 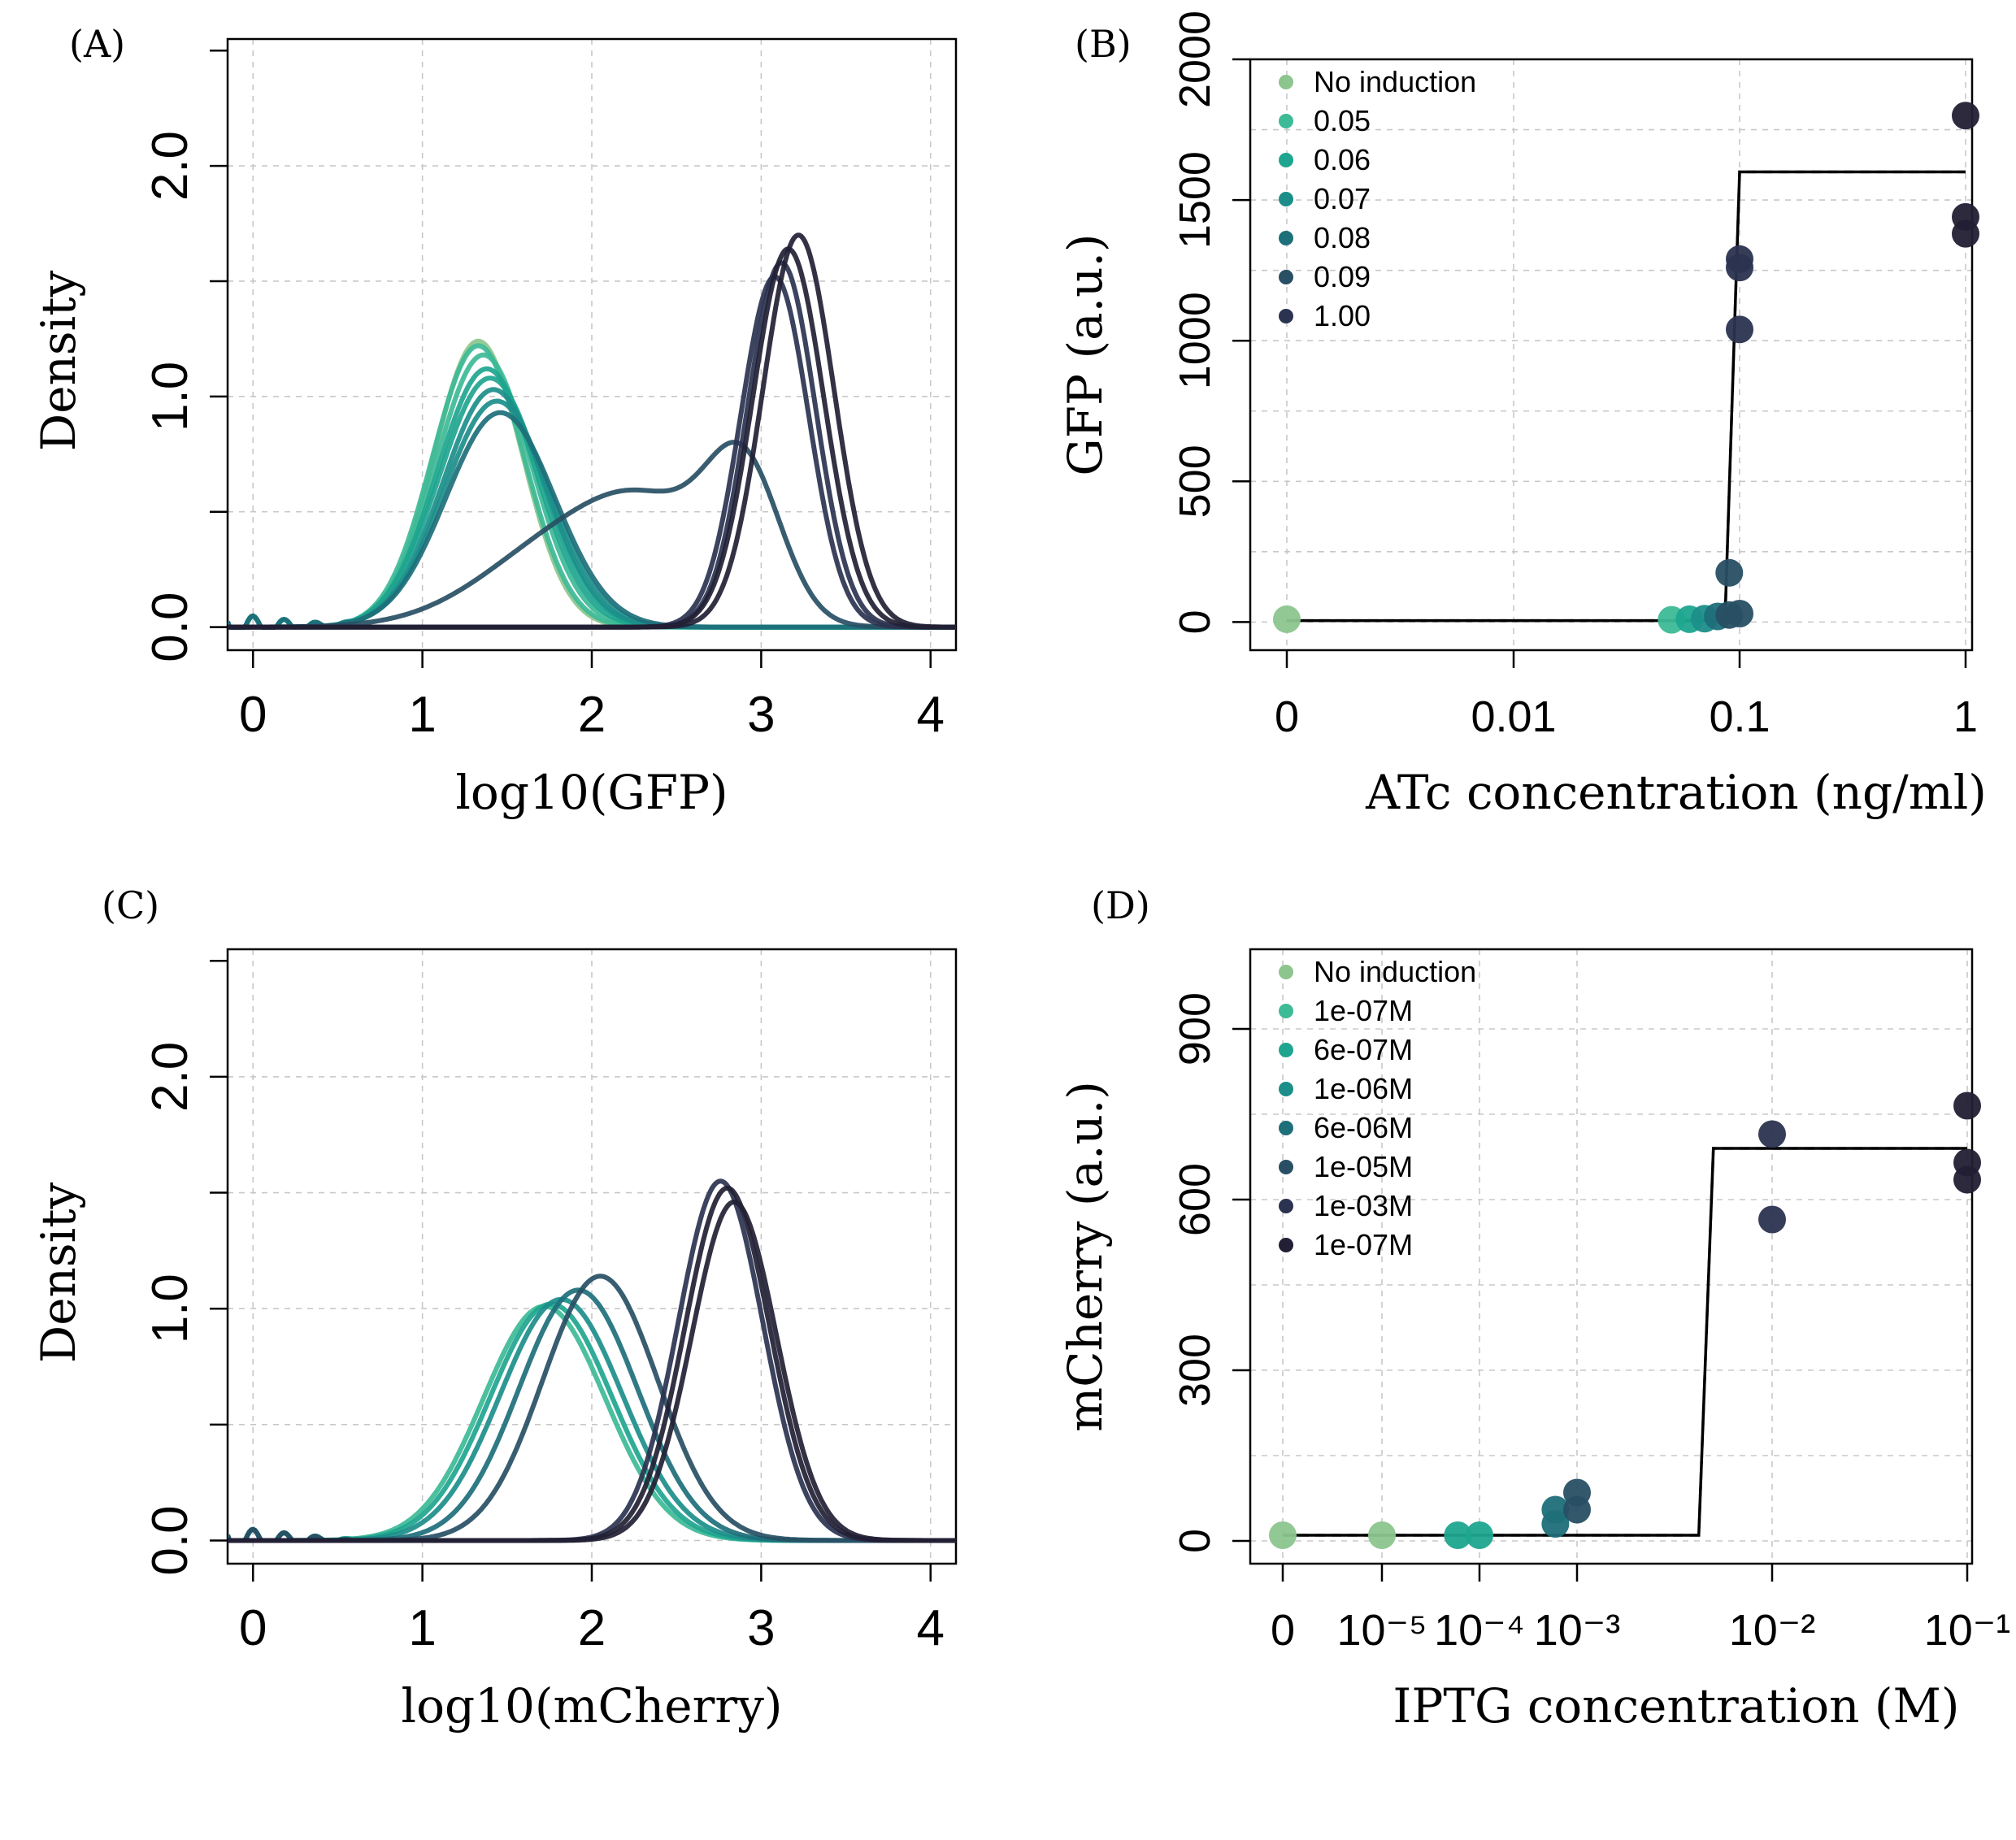 I want to click on legend-label-6: 1e-03M, so click(x=1363, y=1205).